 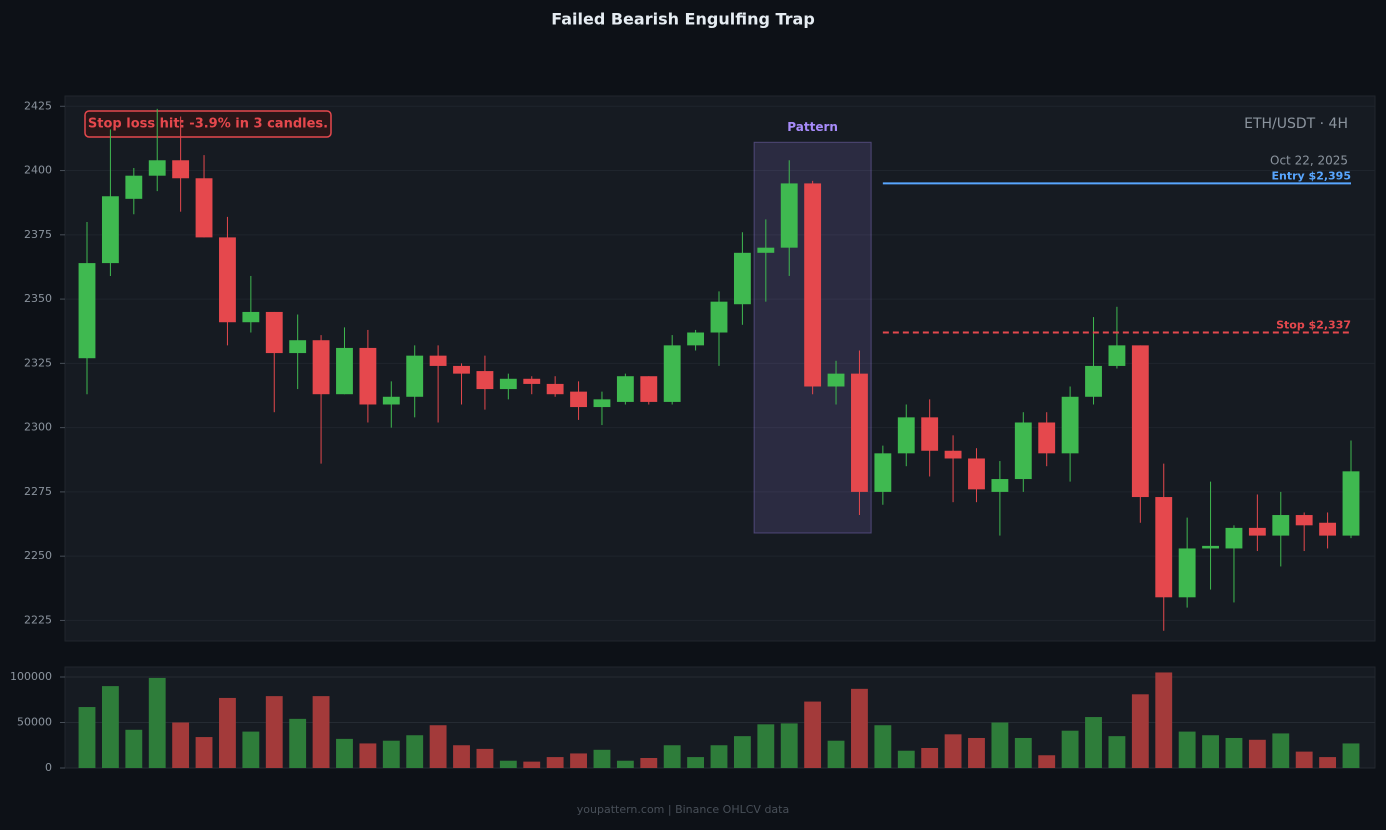 What do you see at coordinates (683, 19) in the screenshot?
I see `chart-title: Failed Bearish Engulfing Trap` at bounding box center [683, 19].